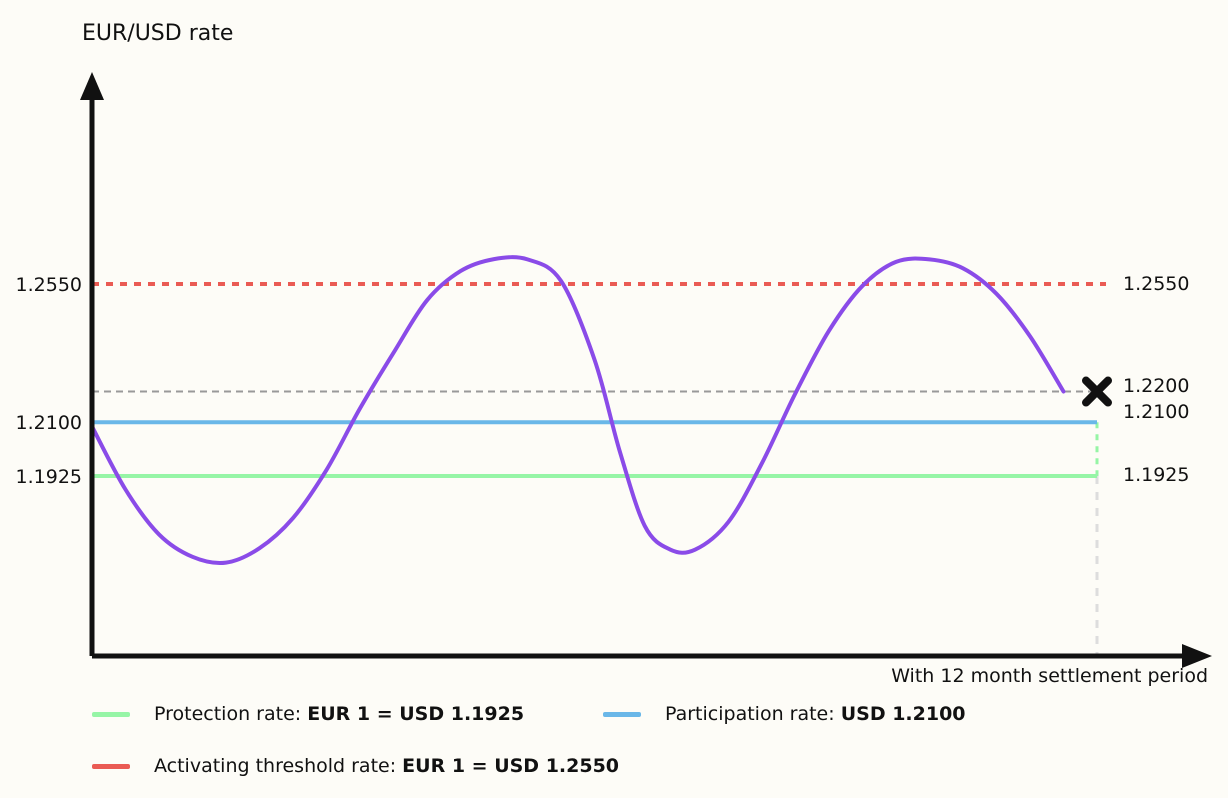  I want to click on legend-protection: Protection rate: EUR 1 = USD 1.1925, so click(308, 714).